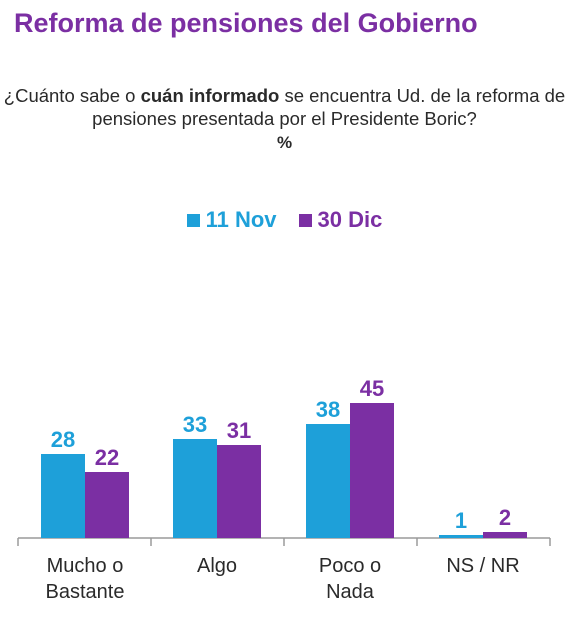 The width and height of the screenshot is (569, 624). I want to click on data-label-2-1: 31, so click(239, 430).